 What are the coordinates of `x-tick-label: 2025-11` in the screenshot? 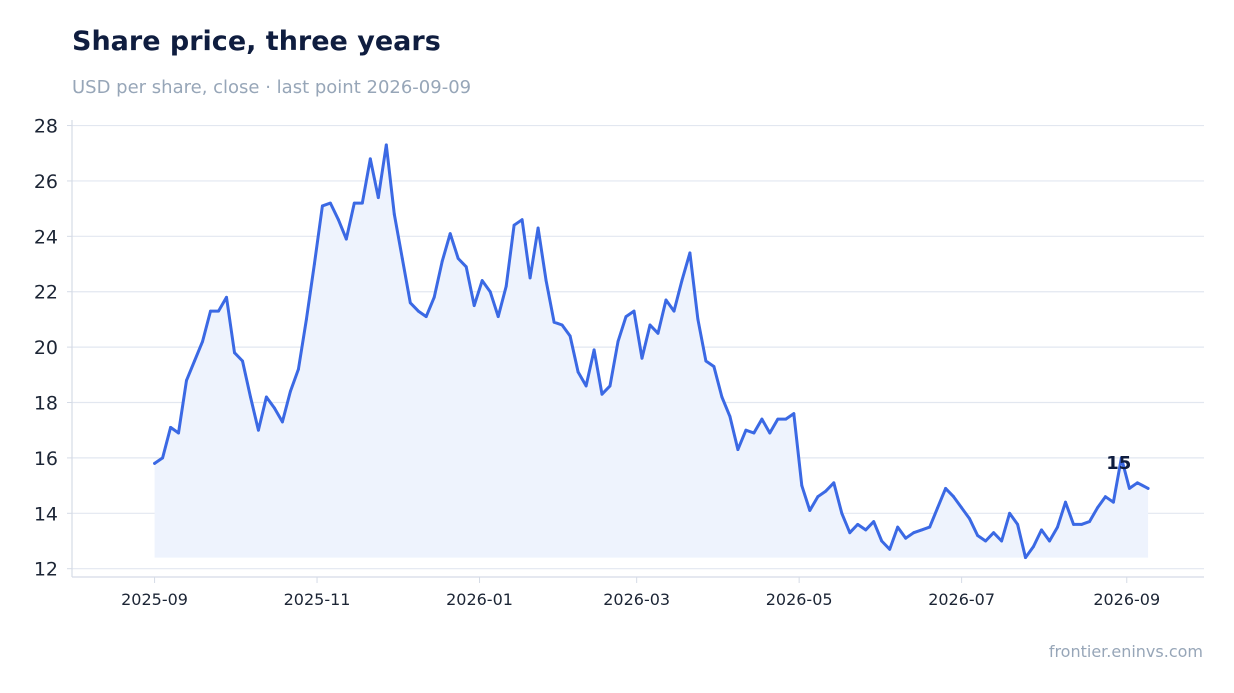 It's located at (317, 599).